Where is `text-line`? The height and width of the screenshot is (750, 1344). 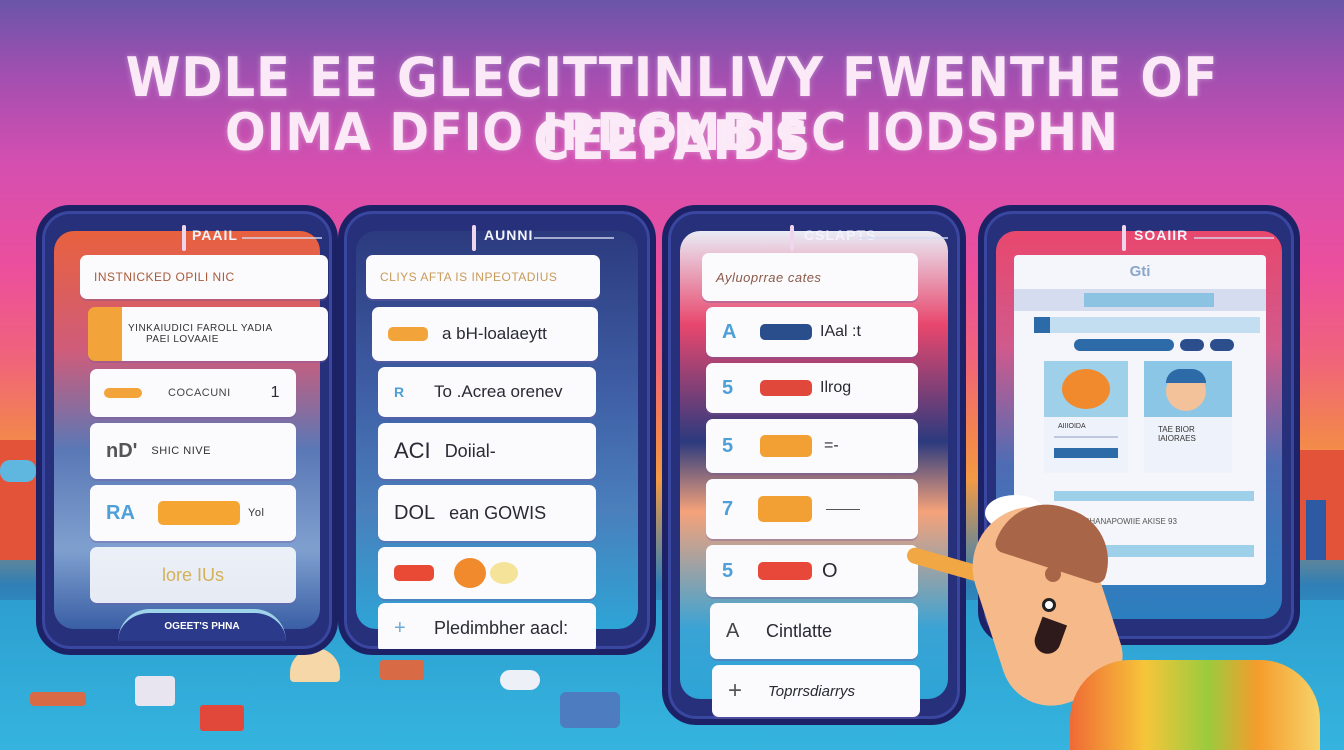 text-line is located at coordinates (843, 509).